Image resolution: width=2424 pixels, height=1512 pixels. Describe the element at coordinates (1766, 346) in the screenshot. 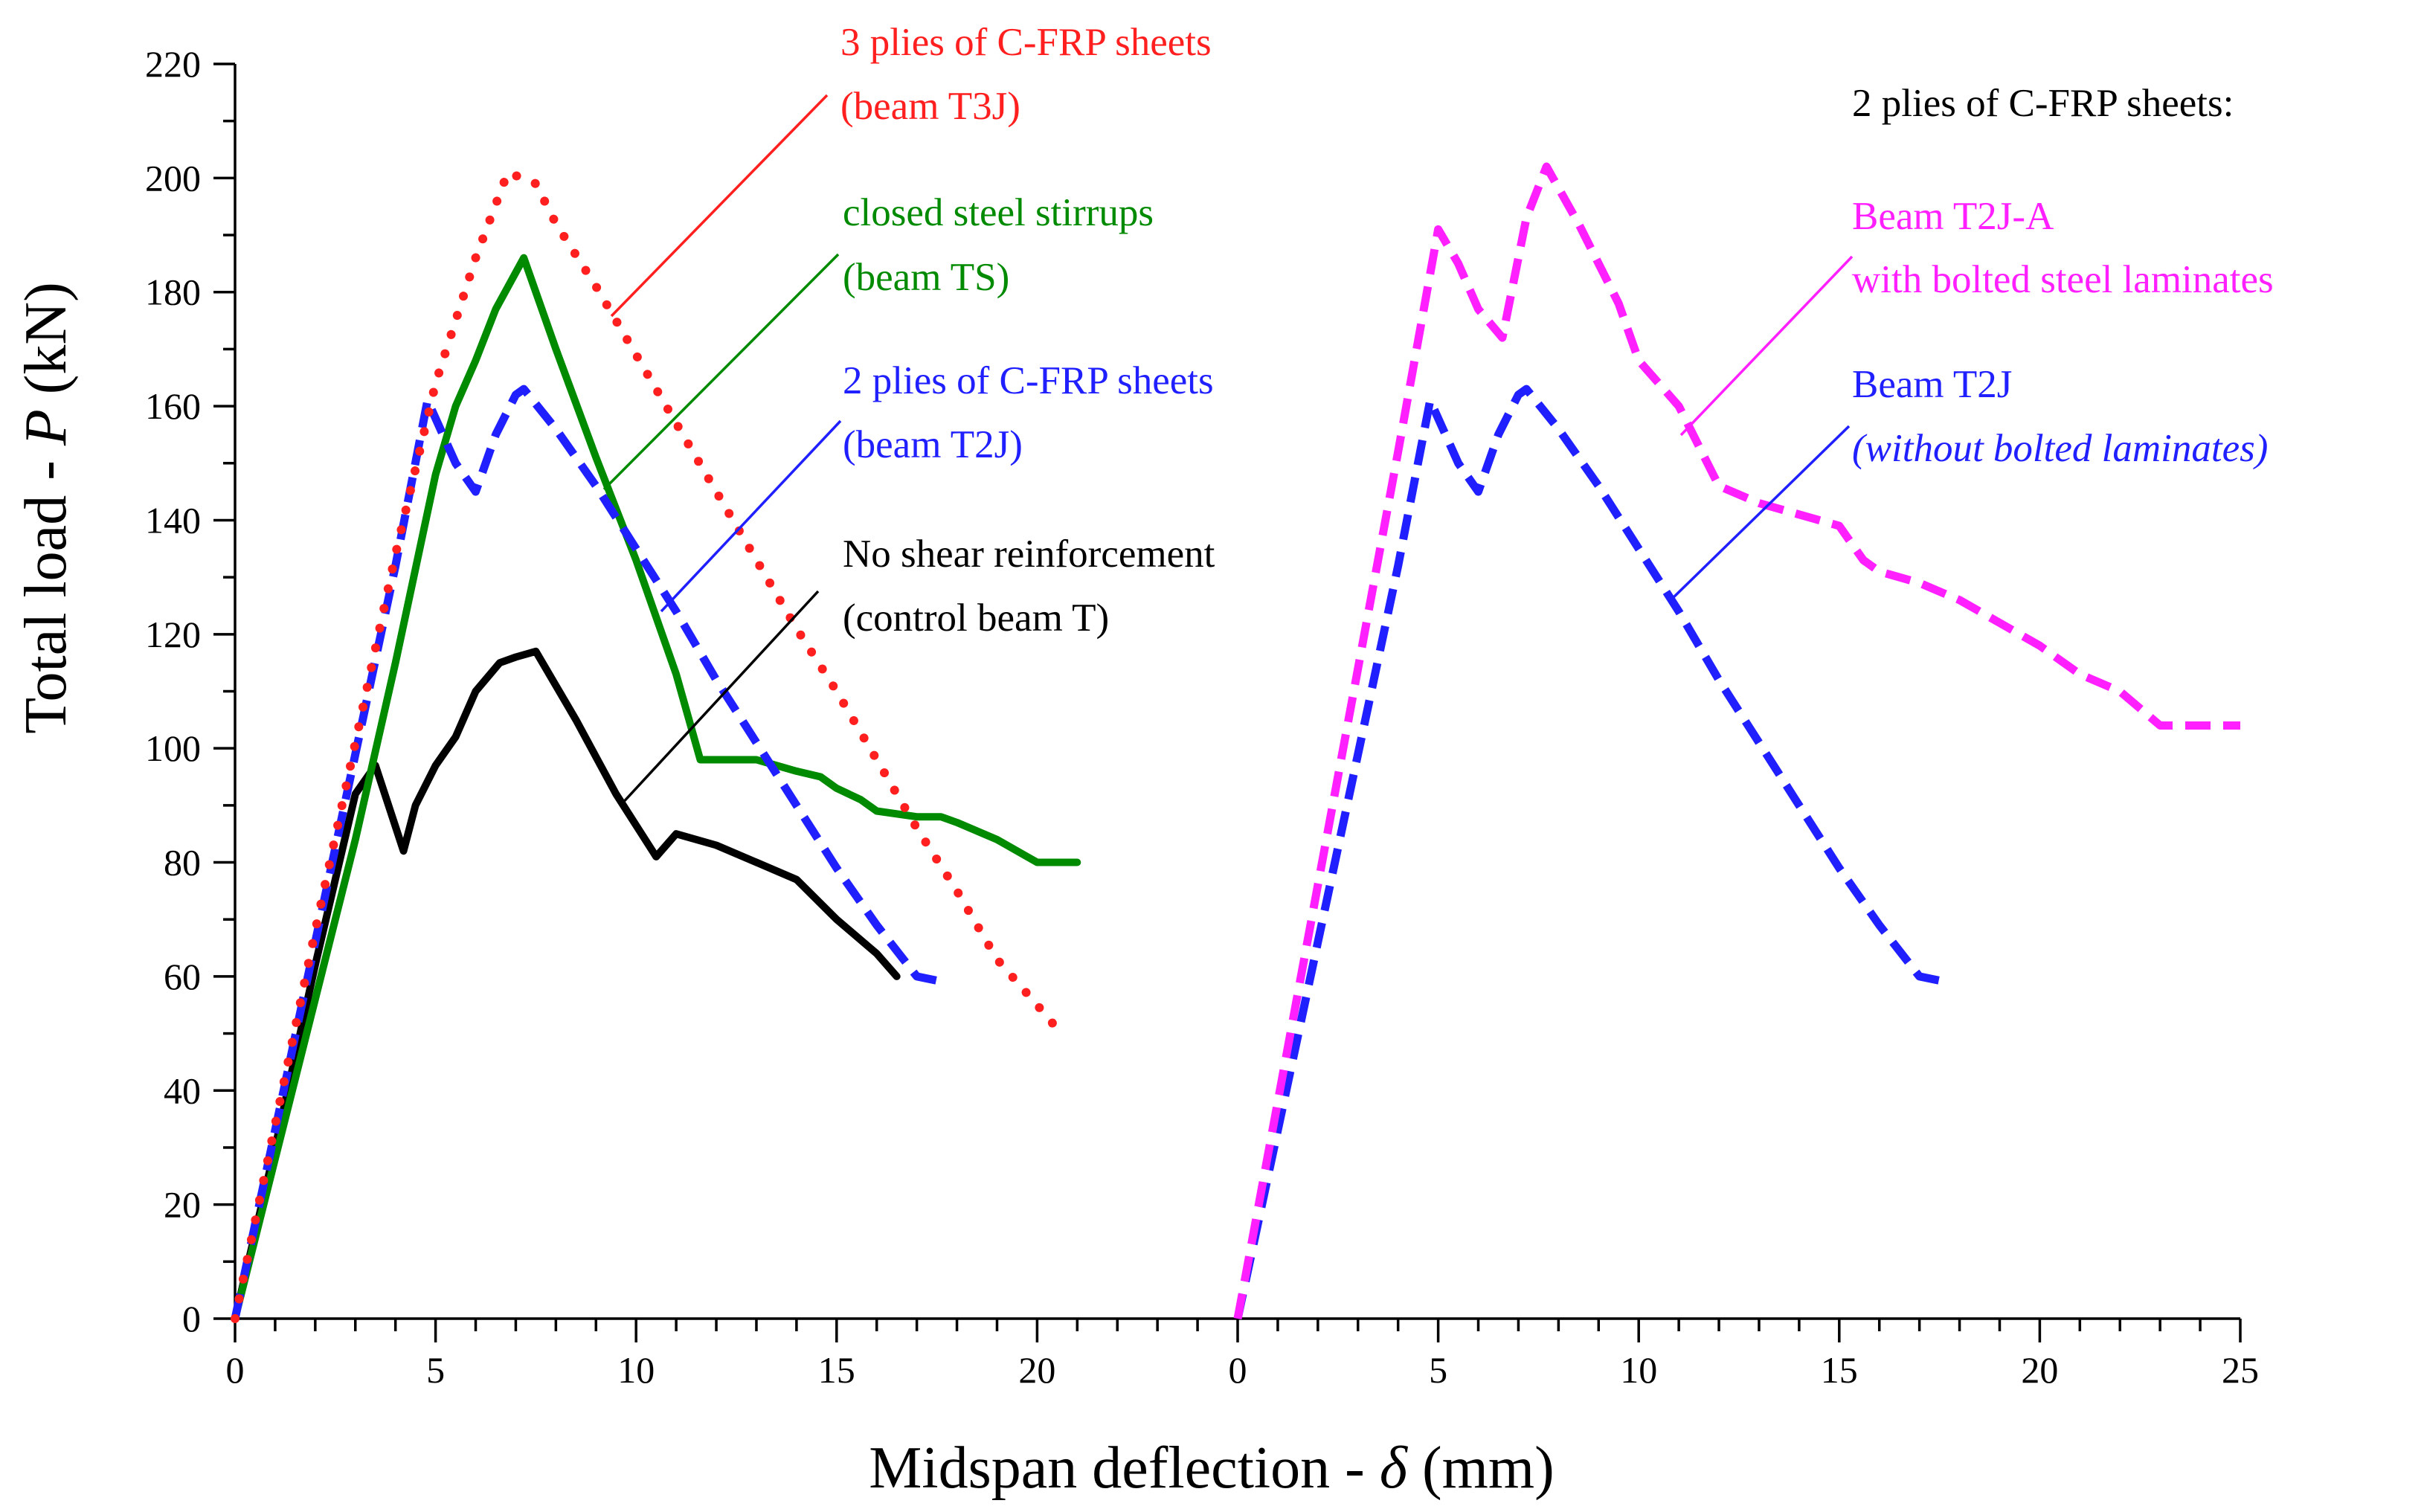

I see `leader-t2ja` at that location.